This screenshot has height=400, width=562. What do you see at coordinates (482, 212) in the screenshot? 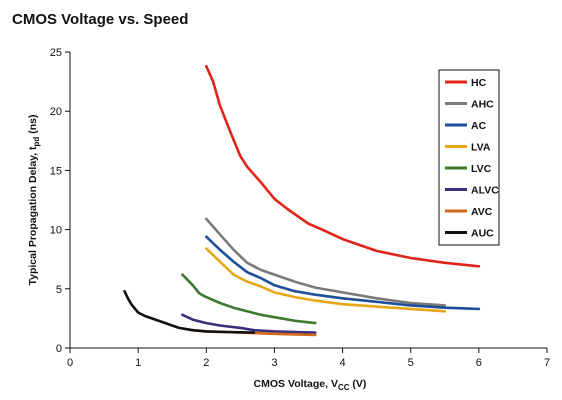
I see `legend-label: AVC` at bounding box center [482, 212].